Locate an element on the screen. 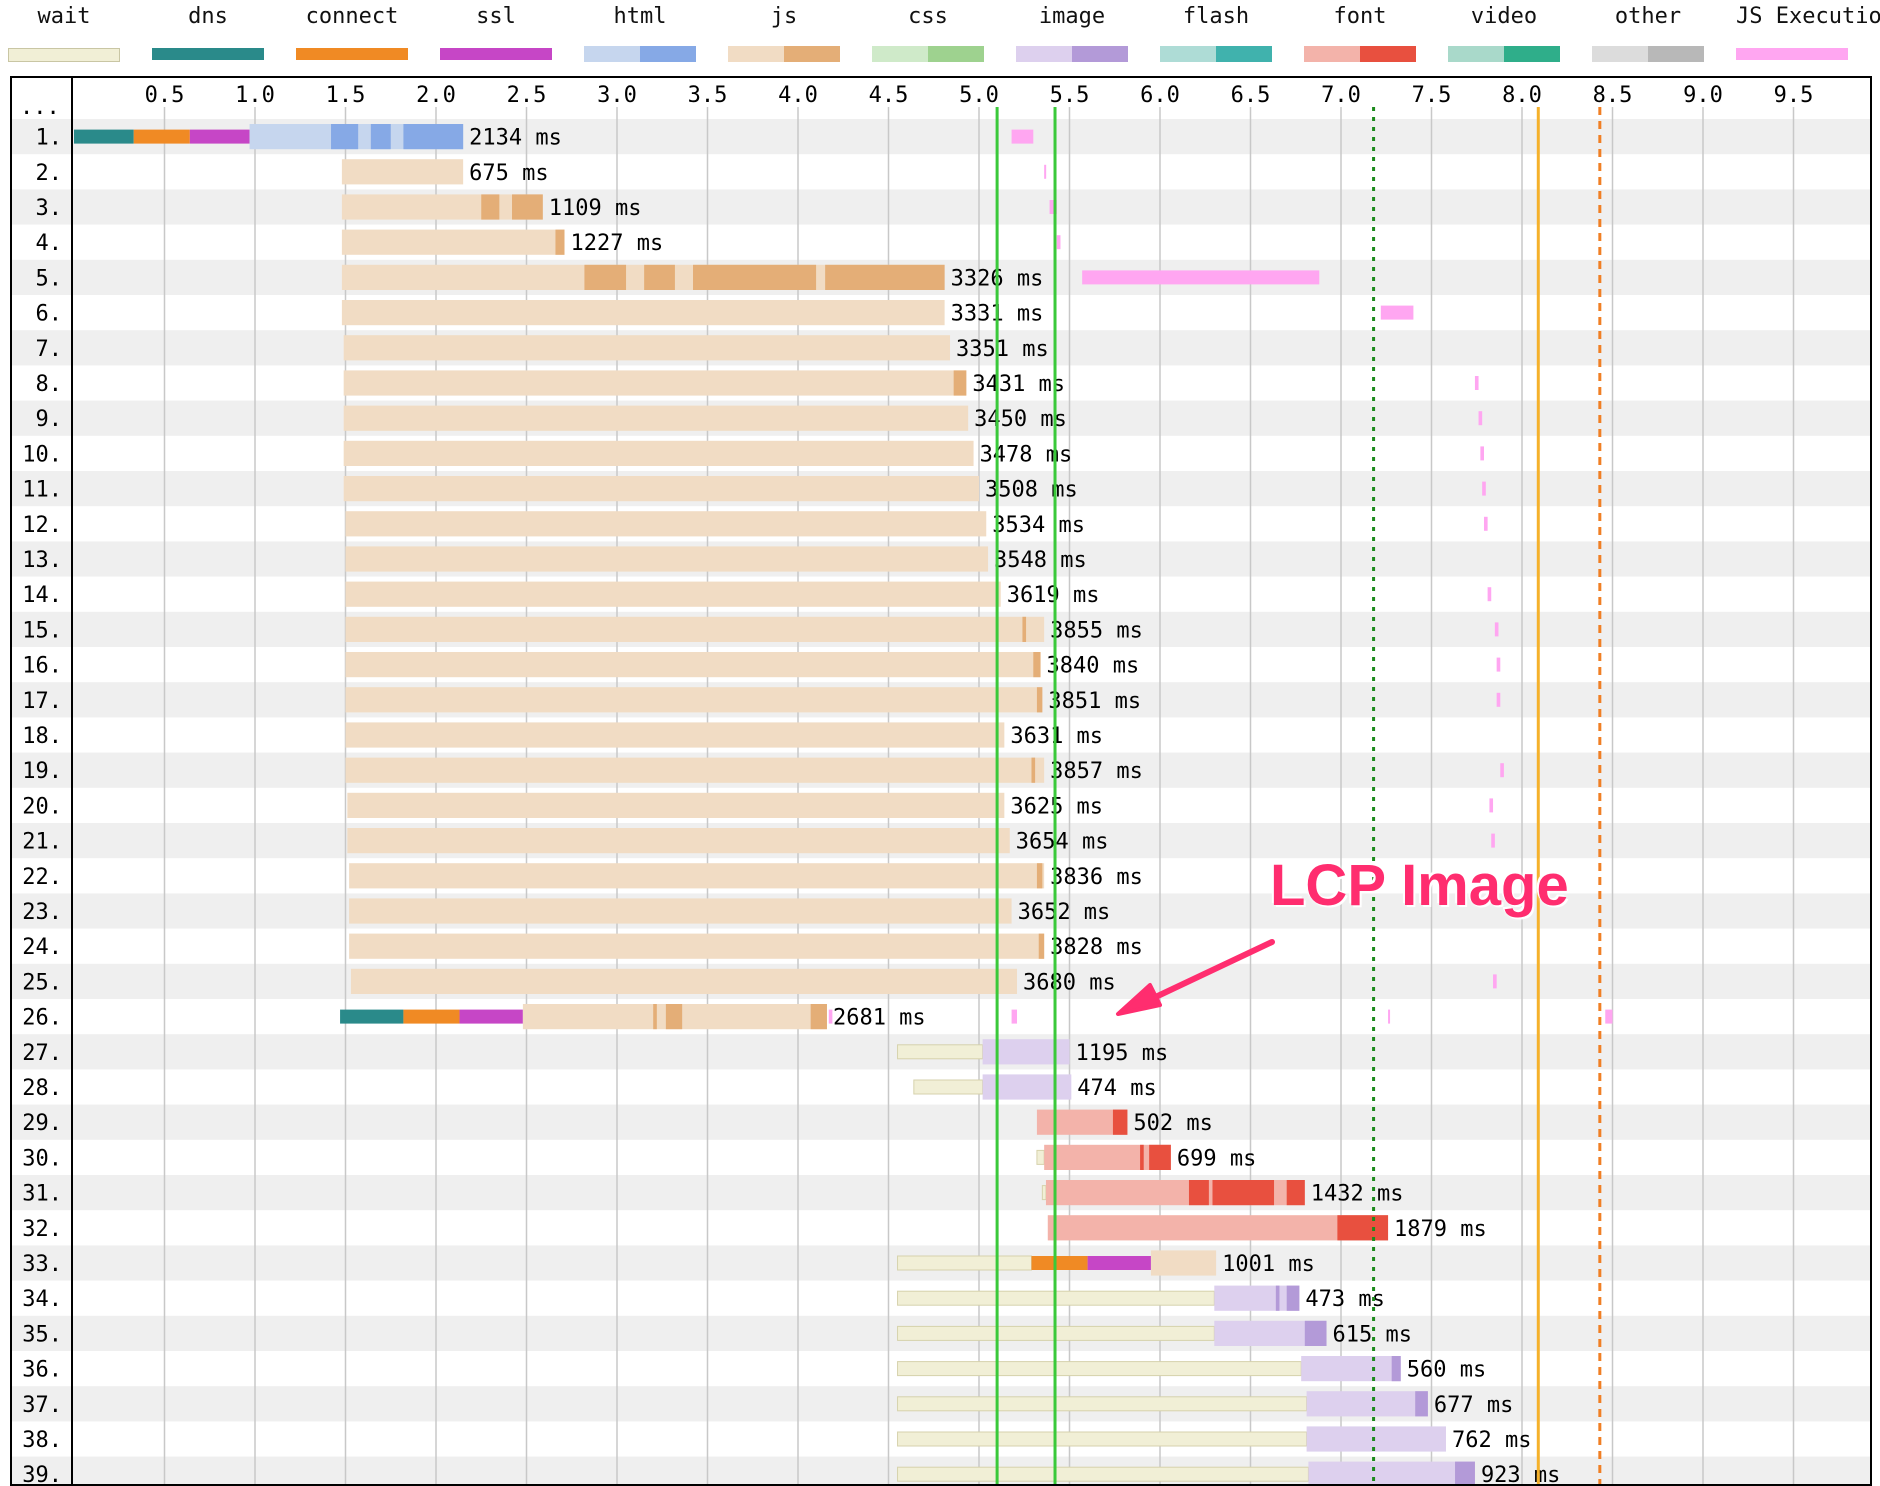  row-duration: 1879 ms is located at coordinates (1440, 1229).